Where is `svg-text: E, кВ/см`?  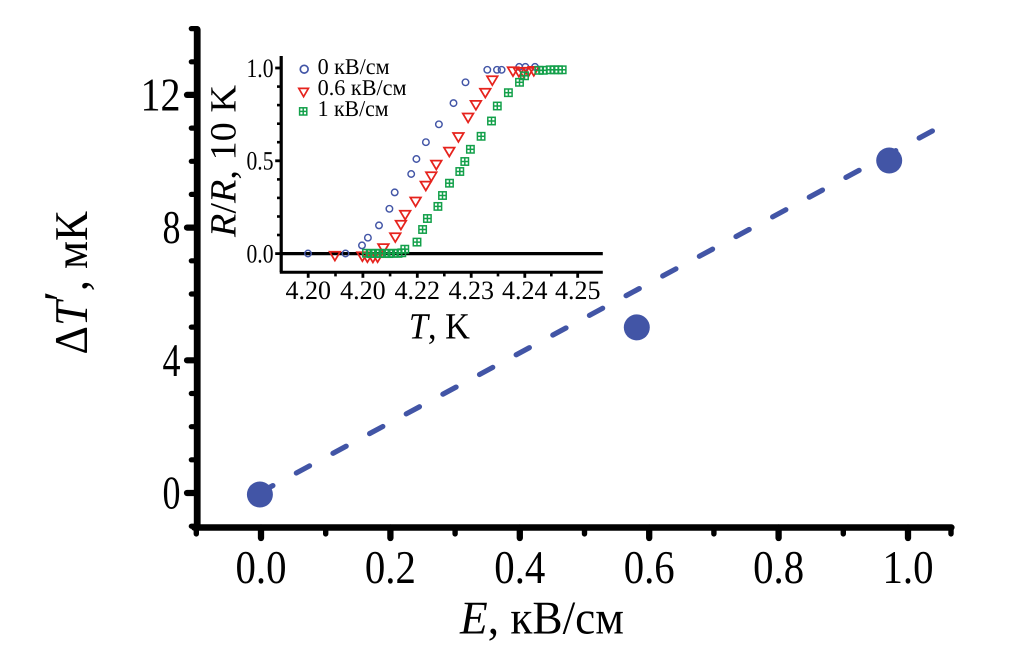
svg-text: E, кВ/см is located at coordinates (541, 619).